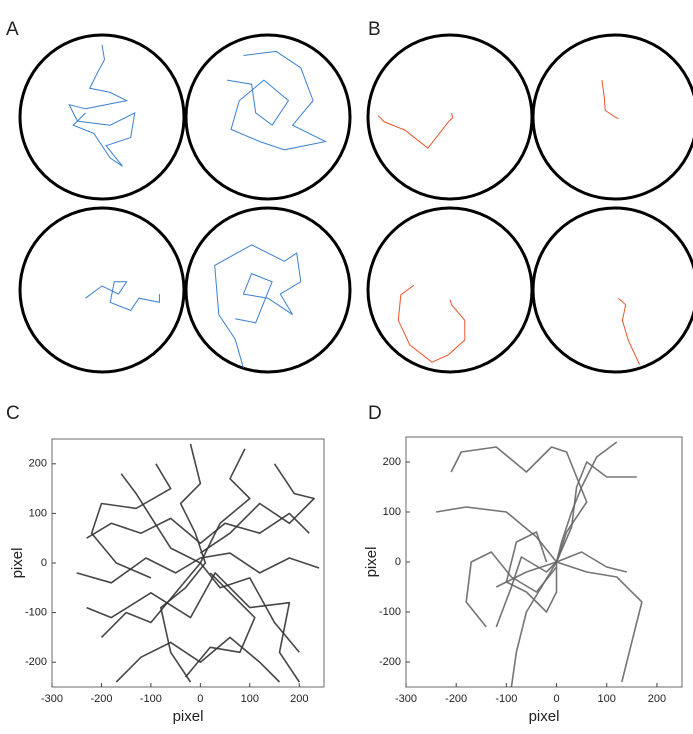 The width and height of the screenshot is (693, 734). What do you see at coordinates (374, 29) in the screenshot?
I see `panel-label: B` at bounding box center [374, 29].